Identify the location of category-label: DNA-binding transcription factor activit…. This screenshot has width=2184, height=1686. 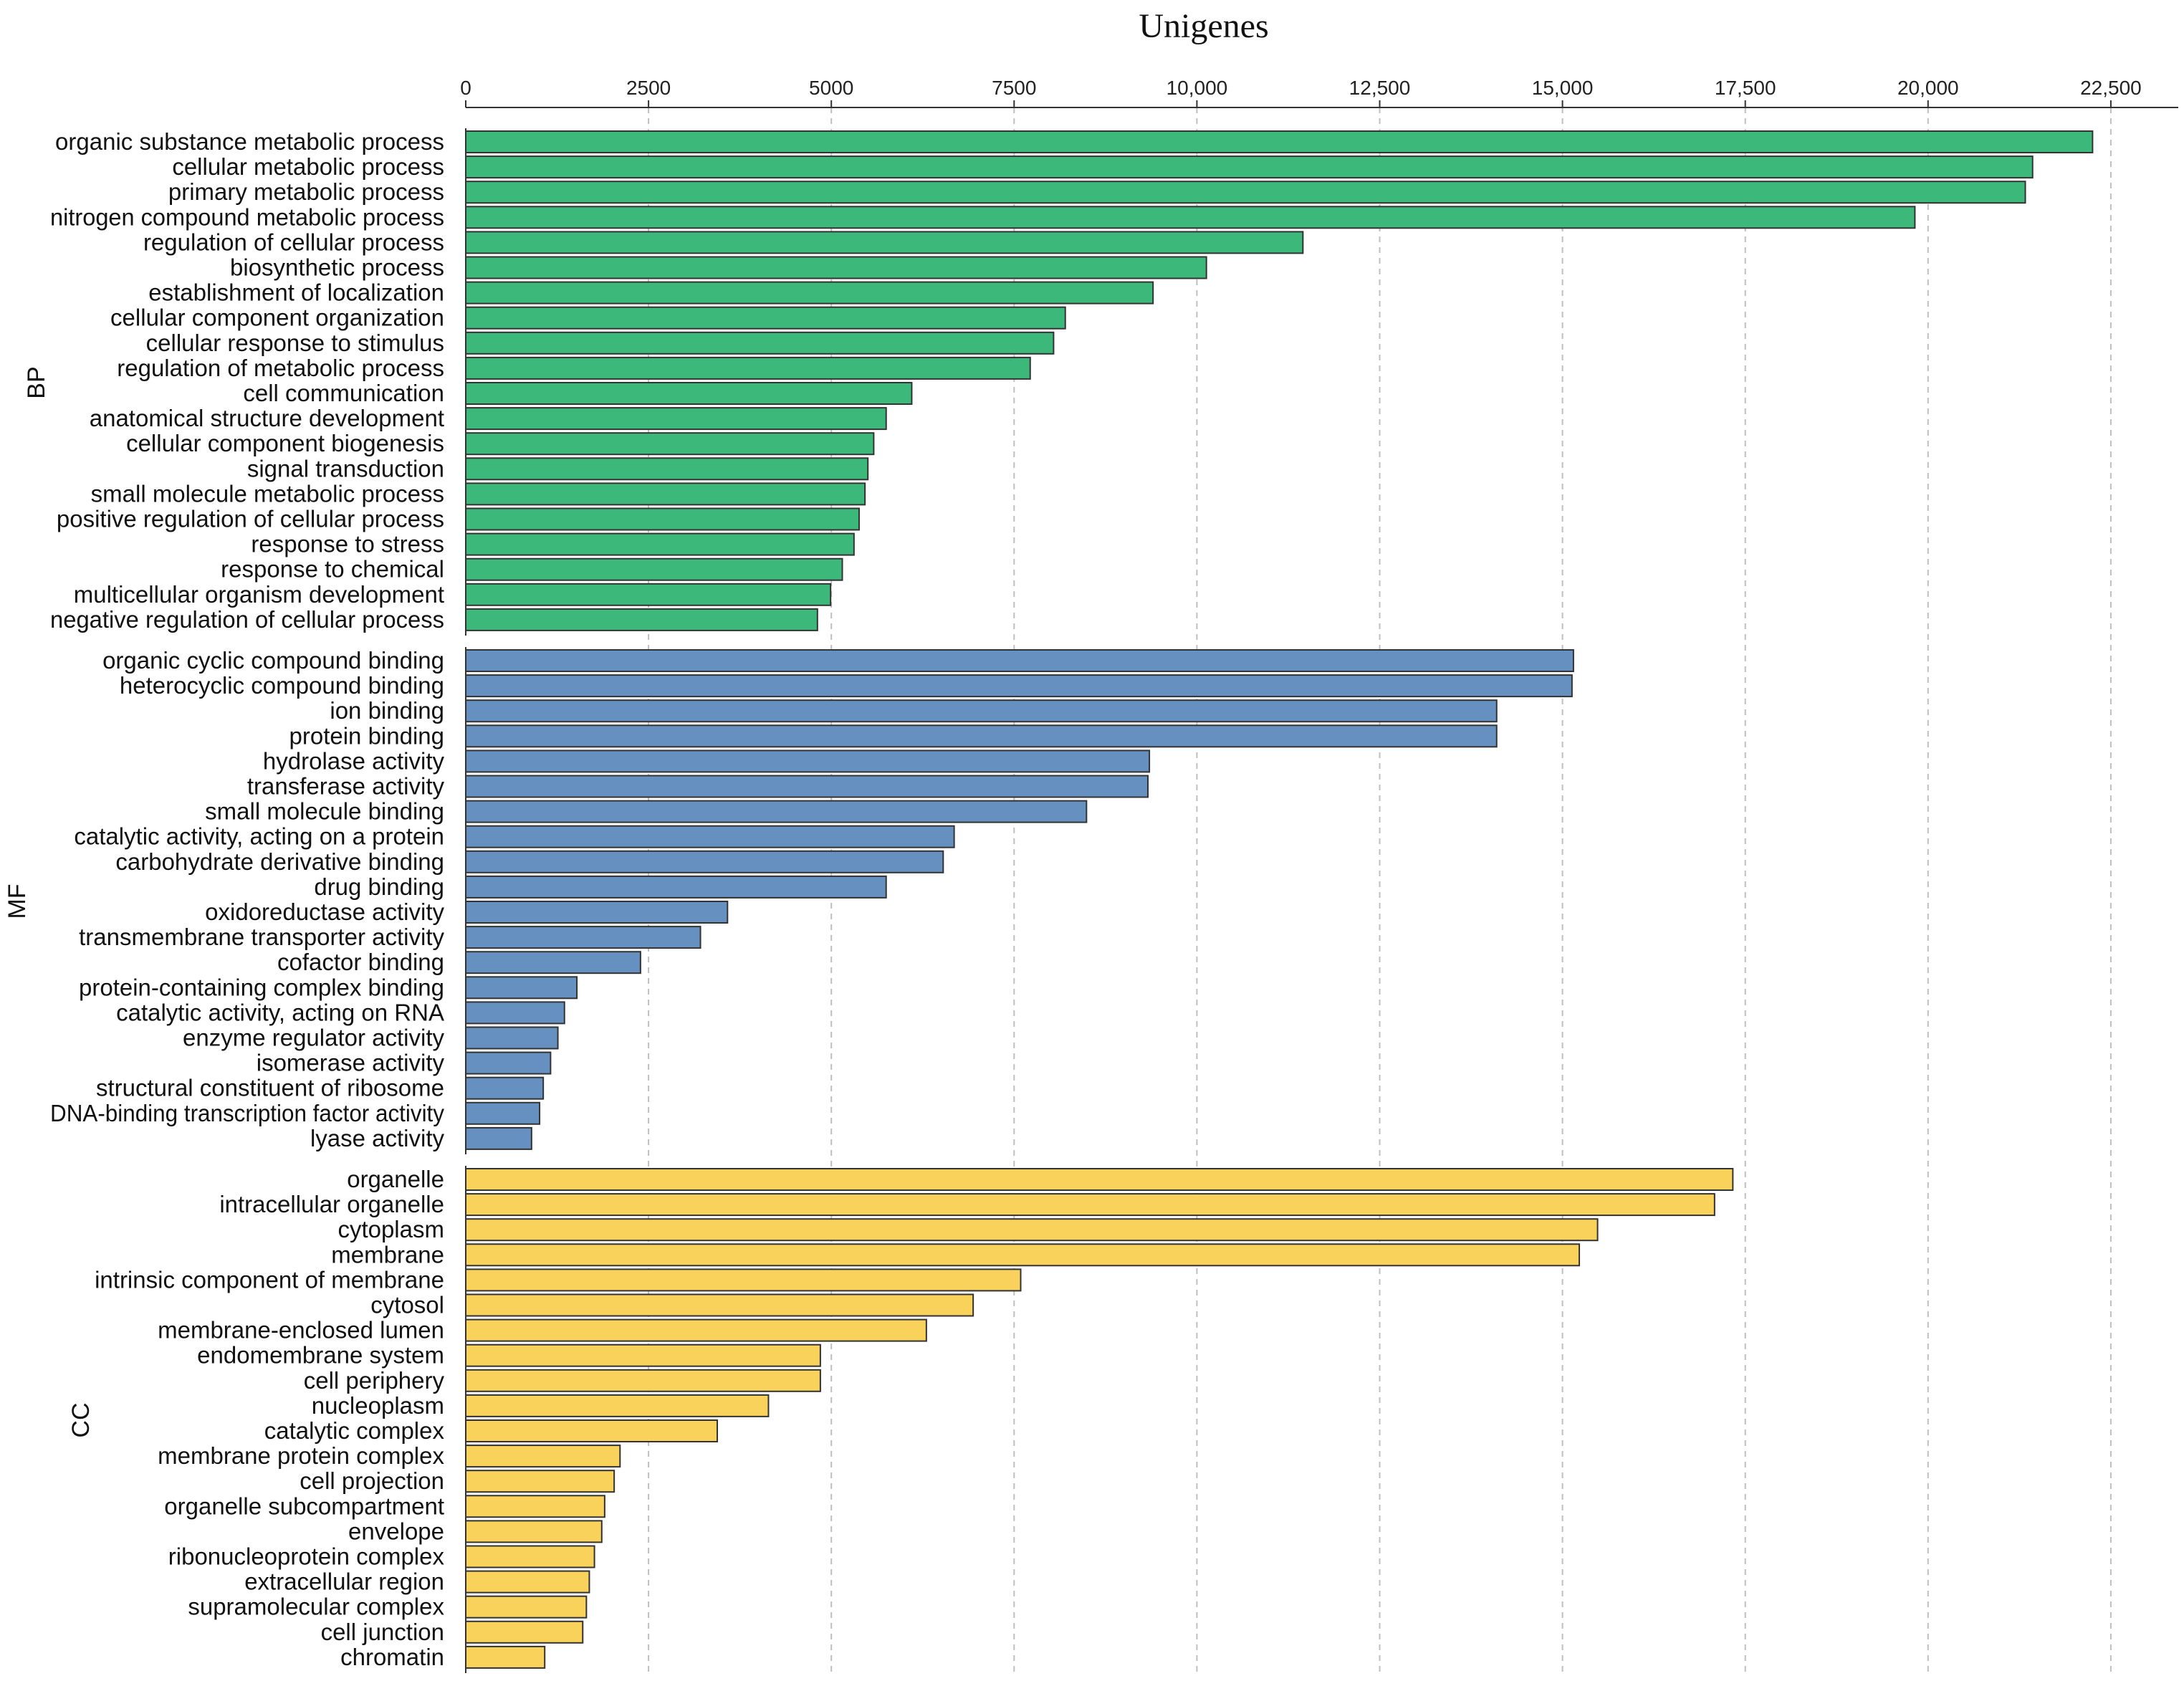
(247, 1113).